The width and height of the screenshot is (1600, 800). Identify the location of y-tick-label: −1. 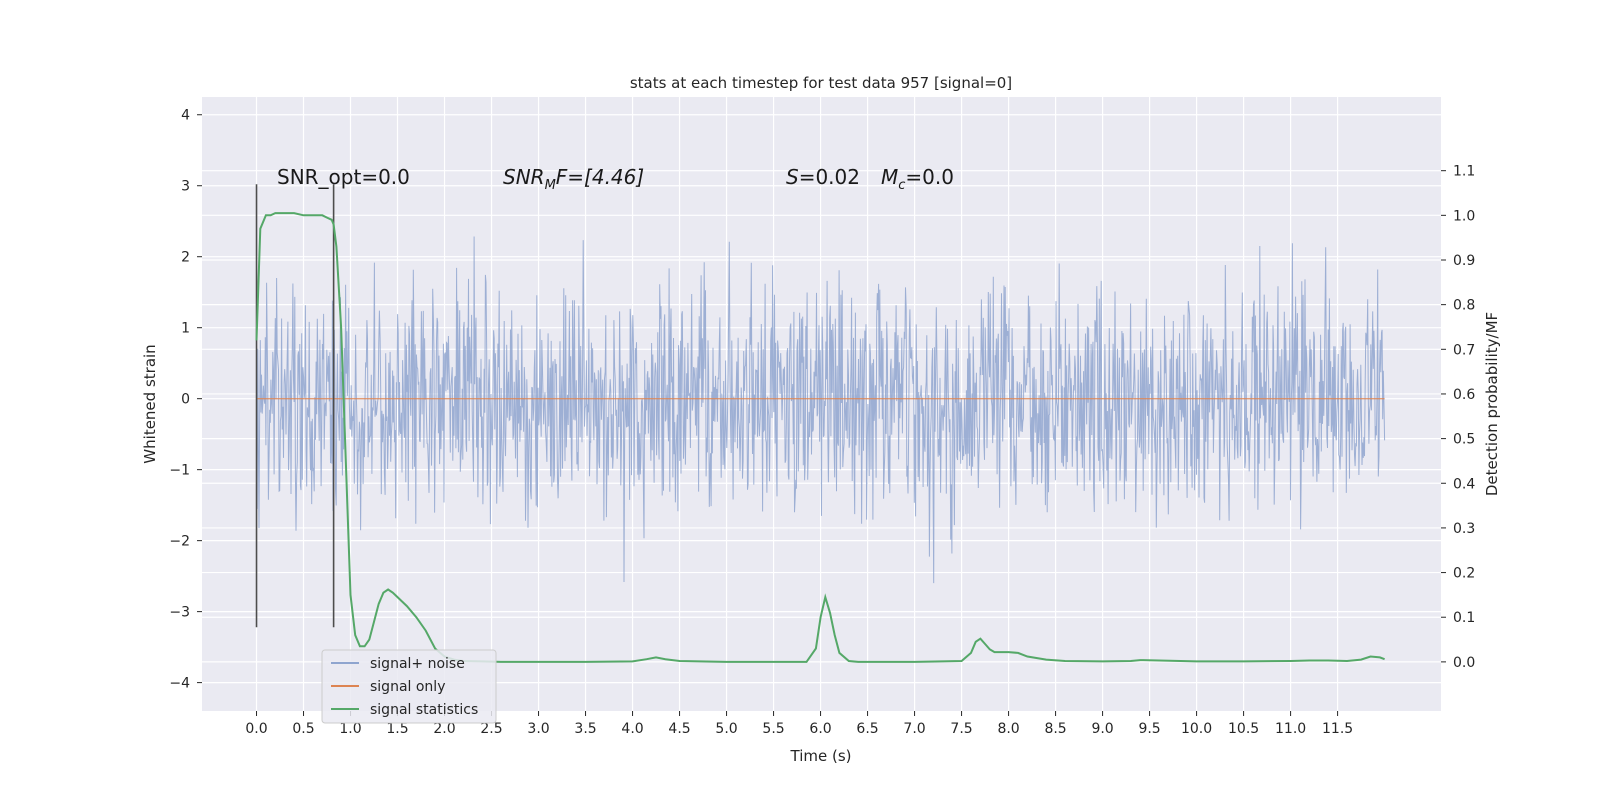
(179, 471).